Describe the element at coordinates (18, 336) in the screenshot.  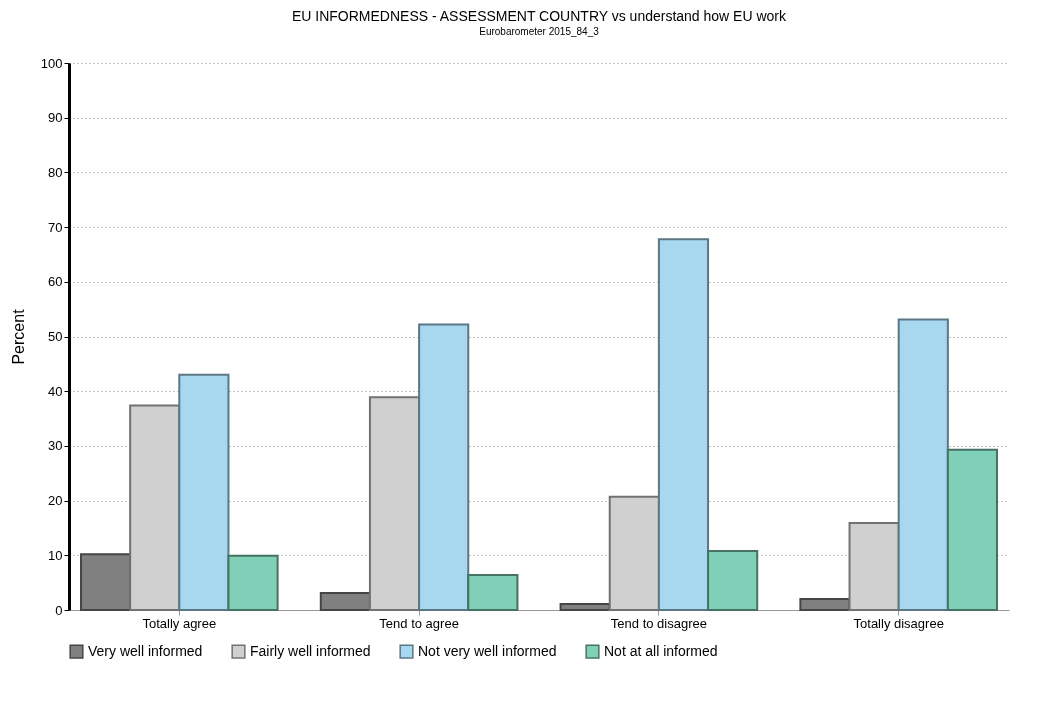
I see `y-axis-title: Percent` at that location.